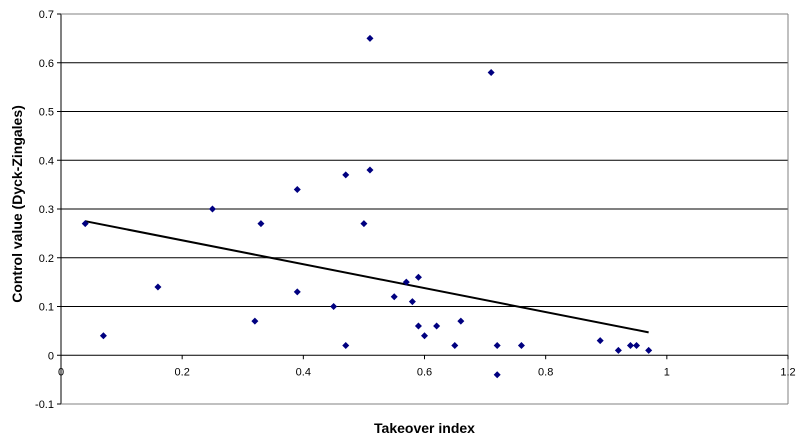  What do you see at coordinates (46, 15) in the screenshot?
I see `y-tick-label: 0.7` at bounding box center [46, 15].